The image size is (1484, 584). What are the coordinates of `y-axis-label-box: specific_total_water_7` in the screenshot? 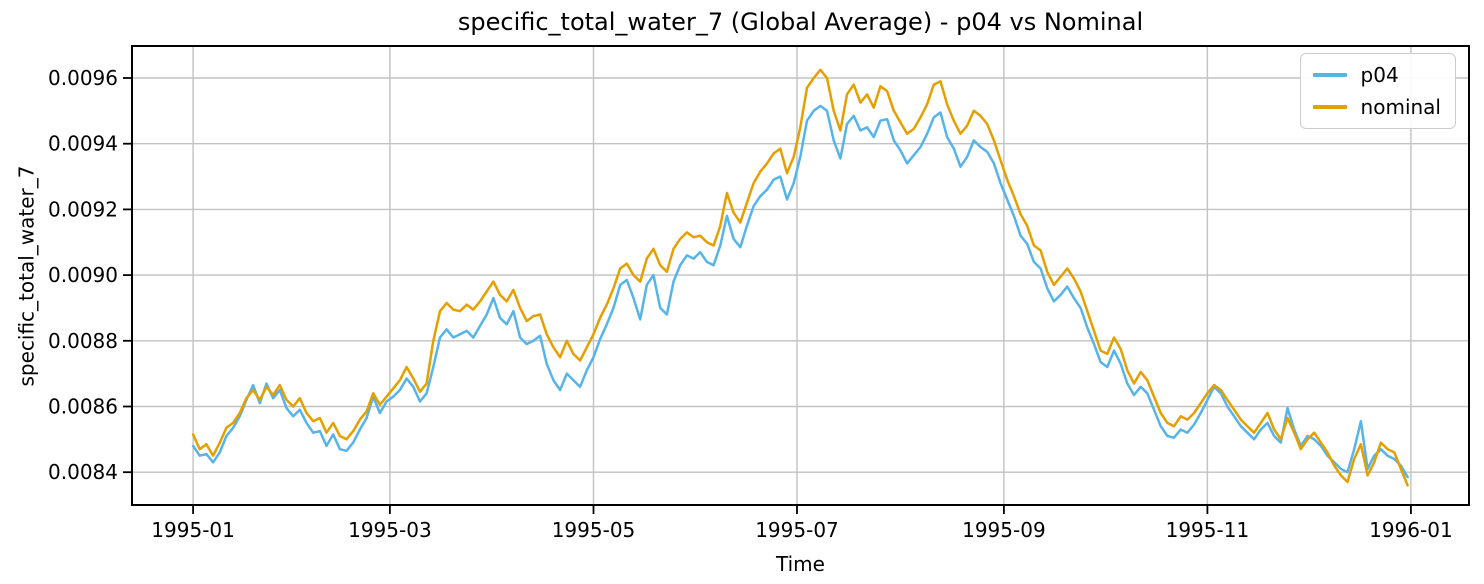 It's located at (26, 275).